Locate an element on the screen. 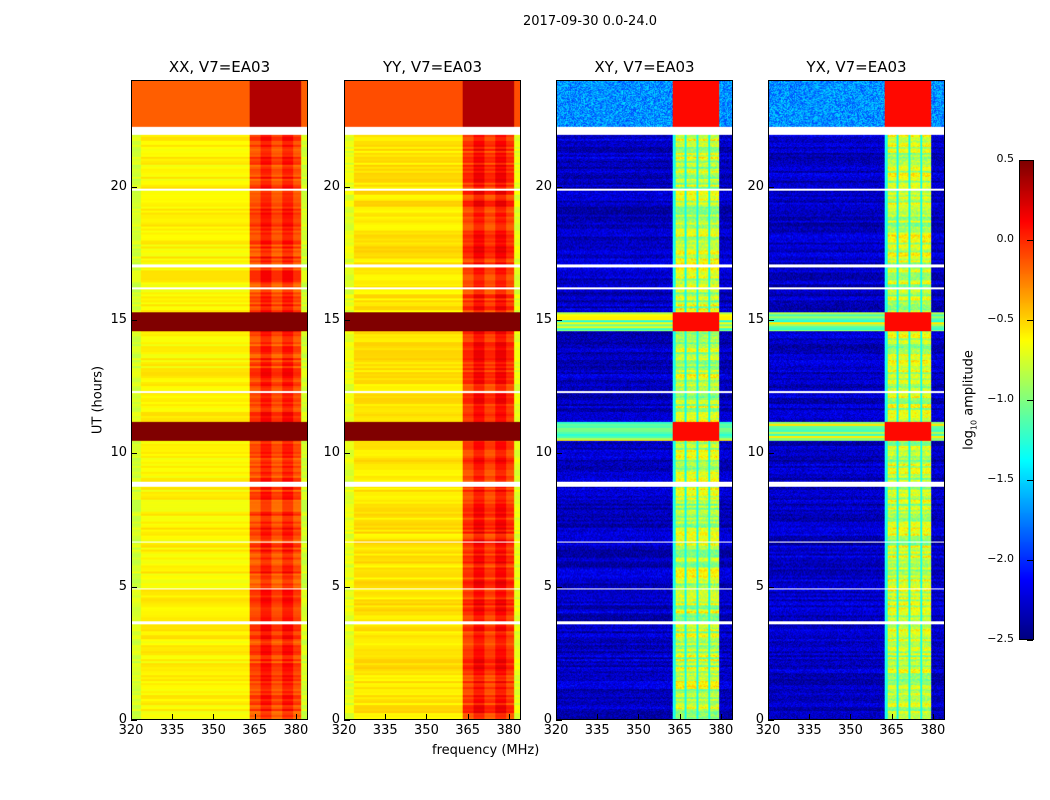  colorbar-tick-label: 0.0 is located at coordinates (1005, 238).